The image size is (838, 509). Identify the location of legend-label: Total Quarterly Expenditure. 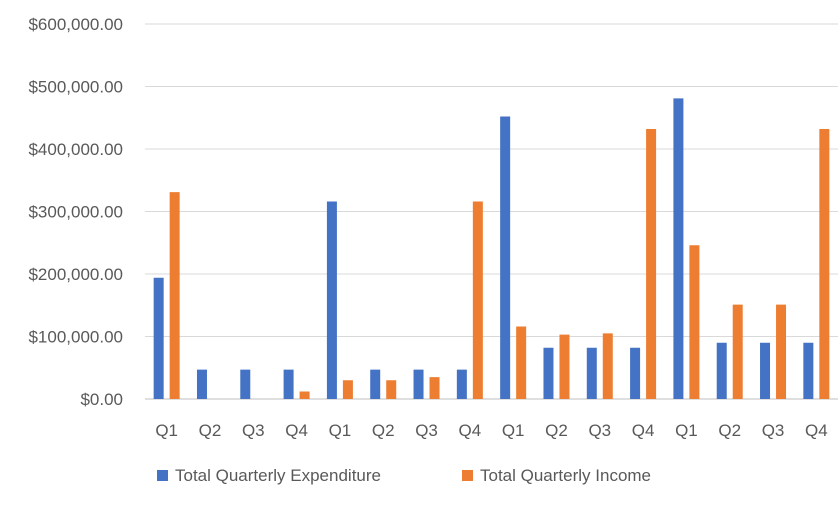
(278, 475).